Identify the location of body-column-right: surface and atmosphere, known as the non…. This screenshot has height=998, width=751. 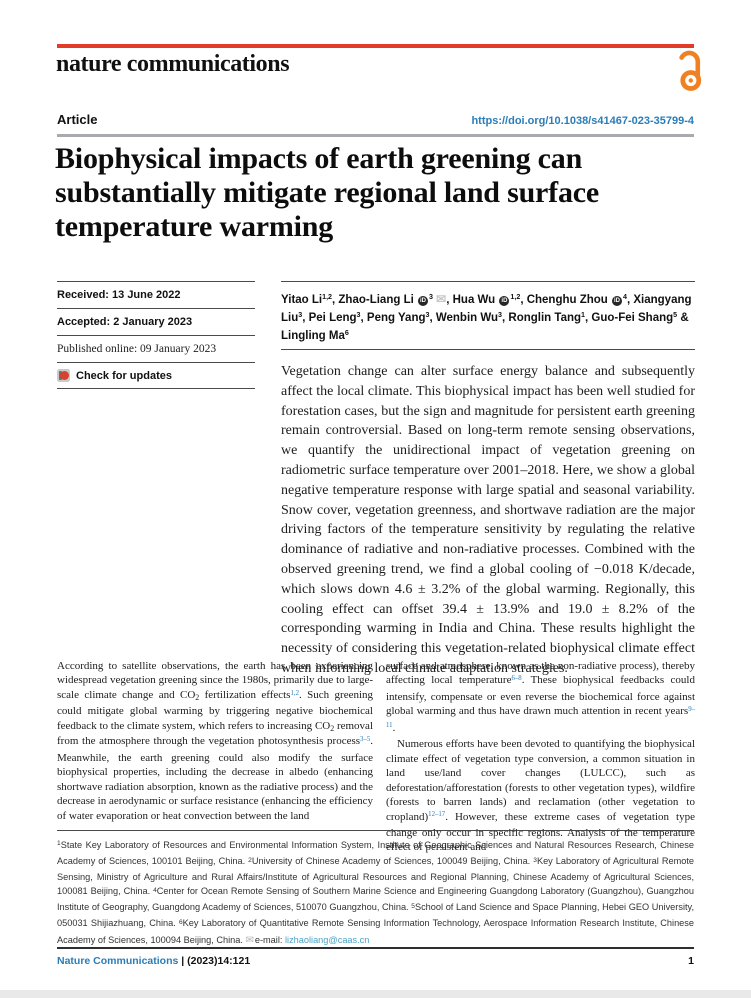
(540, 757).